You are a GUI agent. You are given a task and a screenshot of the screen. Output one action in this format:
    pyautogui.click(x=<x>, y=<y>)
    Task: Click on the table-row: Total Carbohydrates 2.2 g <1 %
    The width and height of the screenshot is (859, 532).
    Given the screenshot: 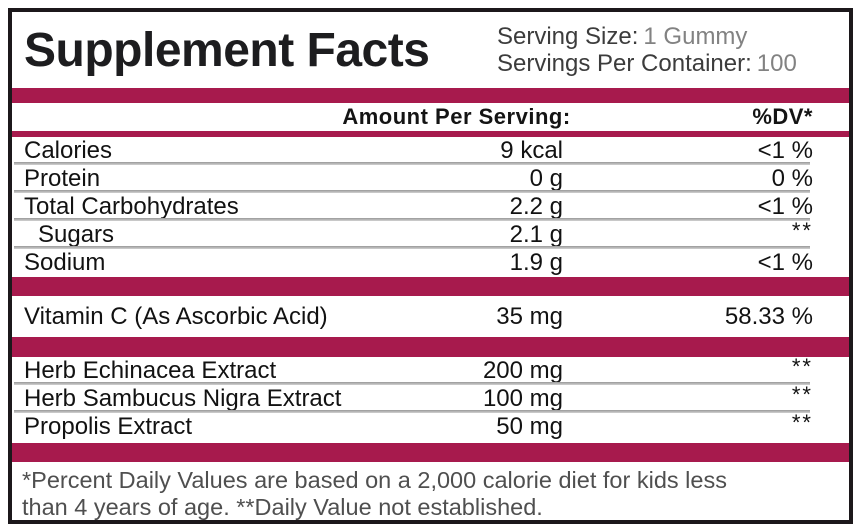 What is the action you would take?
    pyautogui.click(x=430, y=207)
    